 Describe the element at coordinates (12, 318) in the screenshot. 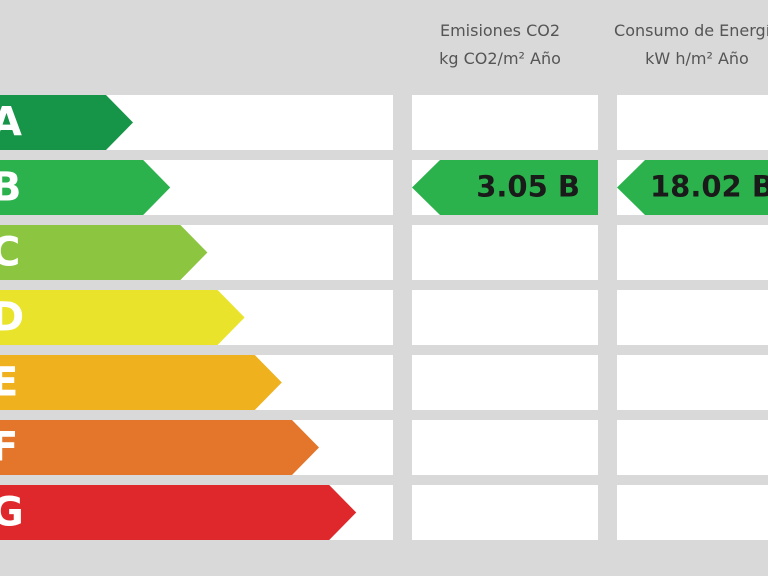

I see `grade-letter: D` at that location.